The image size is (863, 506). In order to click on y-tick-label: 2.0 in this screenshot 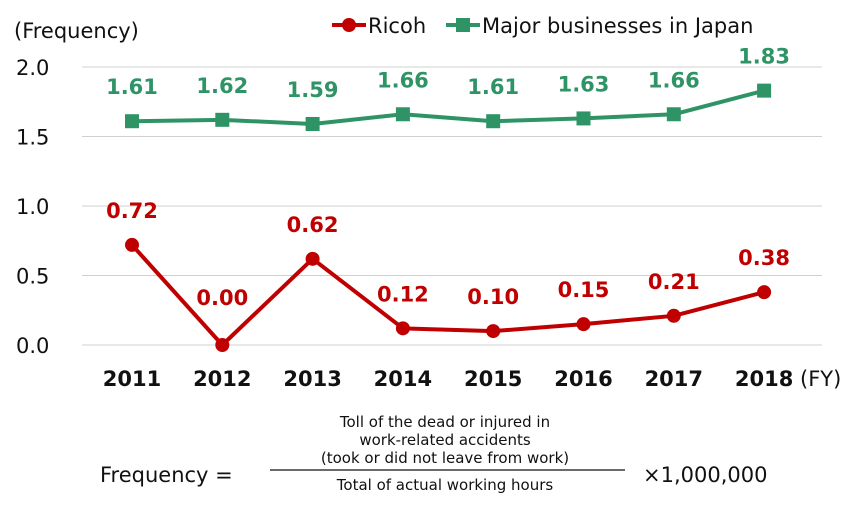, I will do `click(32, 68)`.